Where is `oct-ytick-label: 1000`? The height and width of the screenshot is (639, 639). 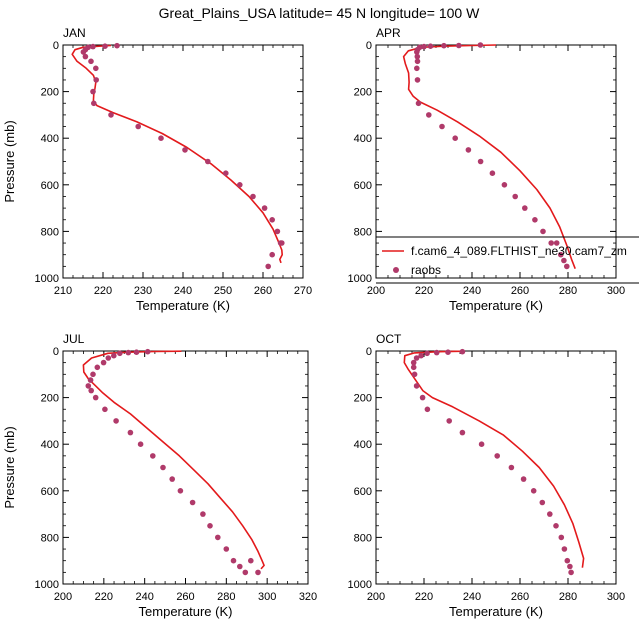 oct-ytick-label: 1000 is located at coordinates (360, 585).